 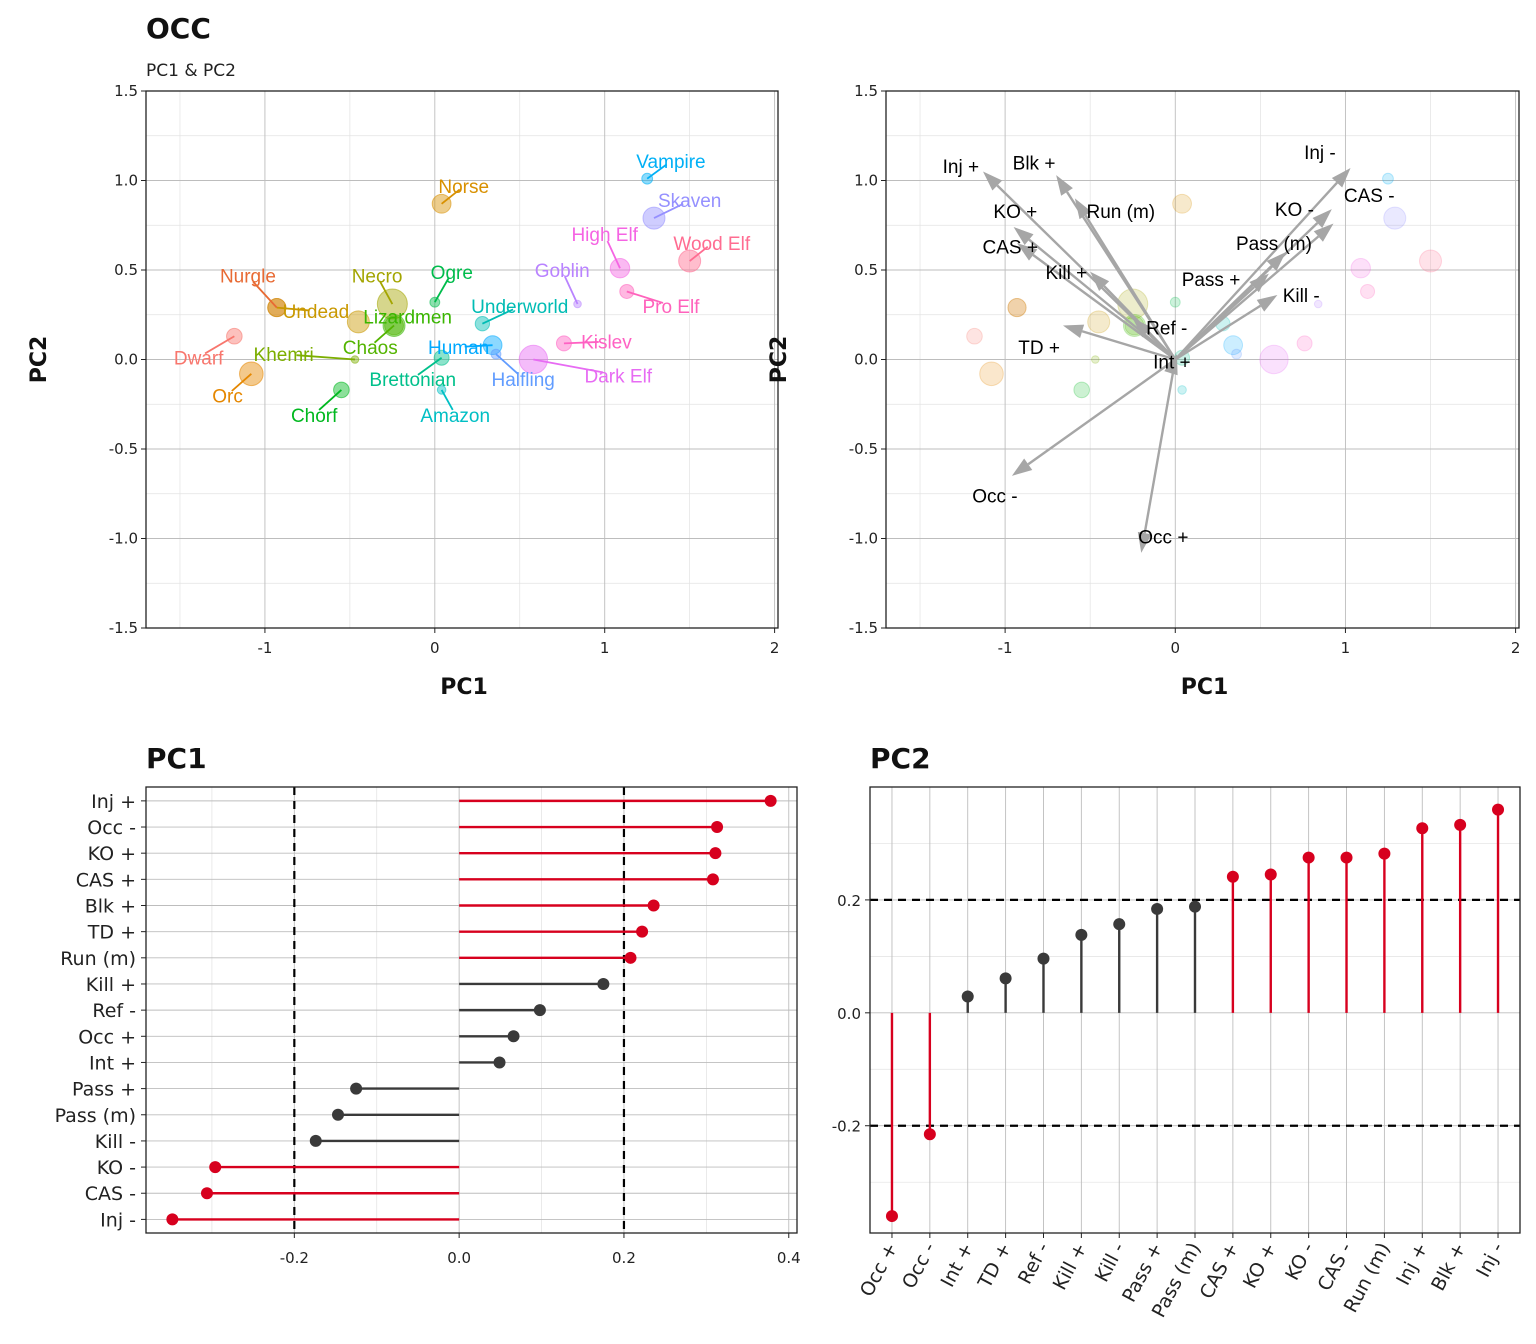 I want to click on variable-label: Blk +, so click(x=1034, y=164).